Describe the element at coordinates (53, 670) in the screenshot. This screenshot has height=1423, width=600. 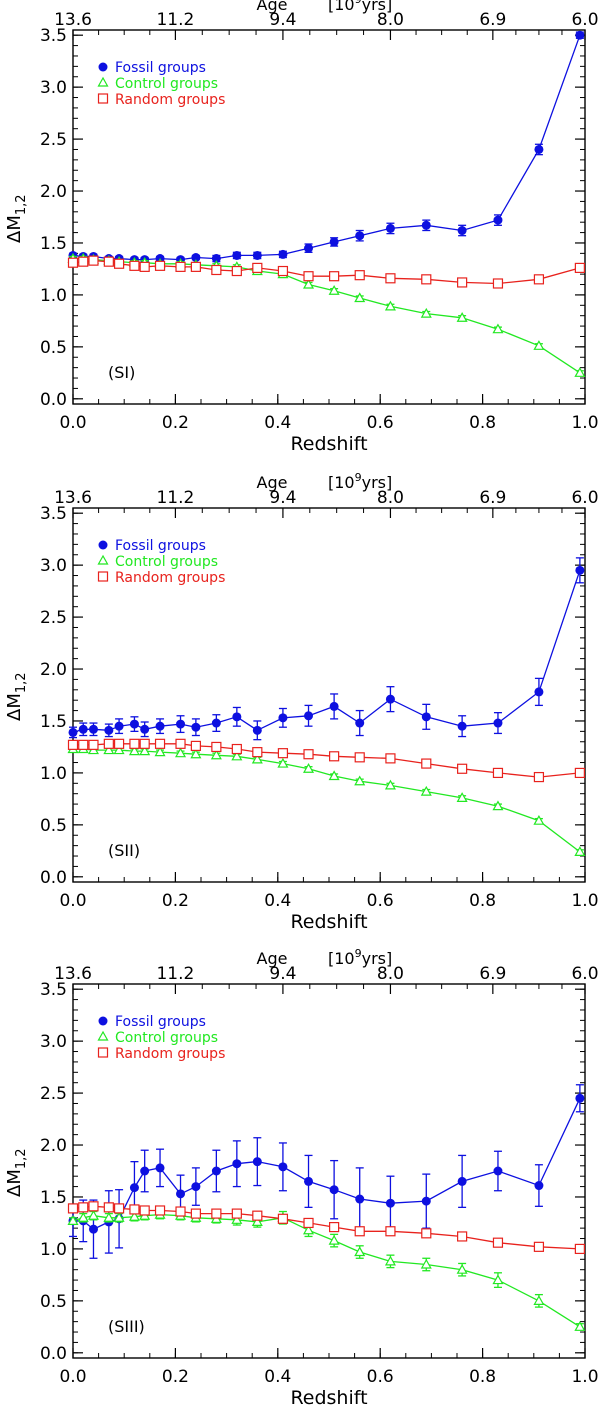
I see `y-tick-label: 2.0` at that location.